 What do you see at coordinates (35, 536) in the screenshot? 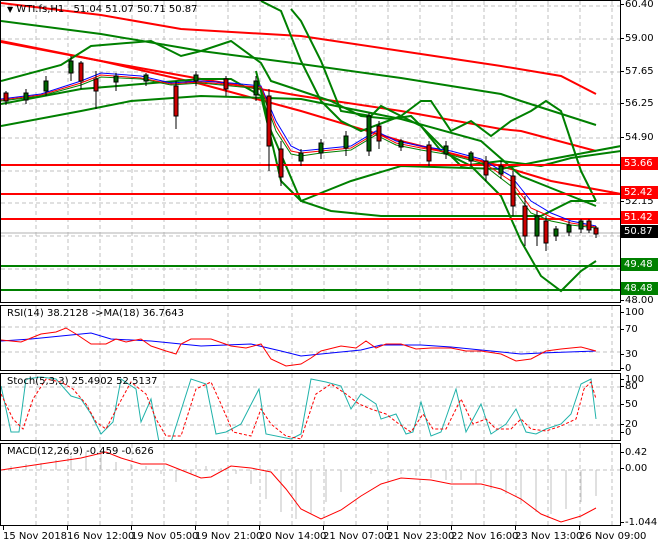
I see `time-label: 15 Nov 2018` at bounding box center [35, 536].